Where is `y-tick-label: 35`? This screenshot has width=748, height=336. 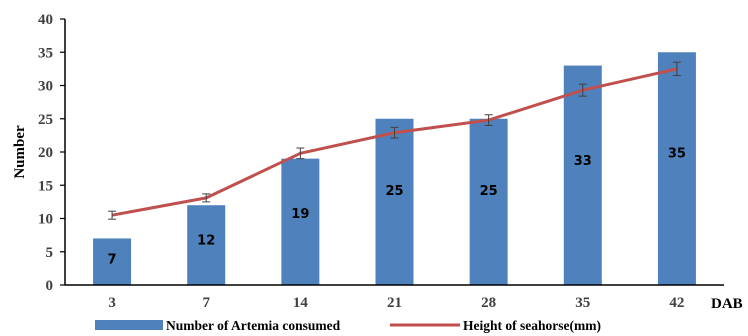
y-tick-label: 35 is located at coordinates (45, 53).